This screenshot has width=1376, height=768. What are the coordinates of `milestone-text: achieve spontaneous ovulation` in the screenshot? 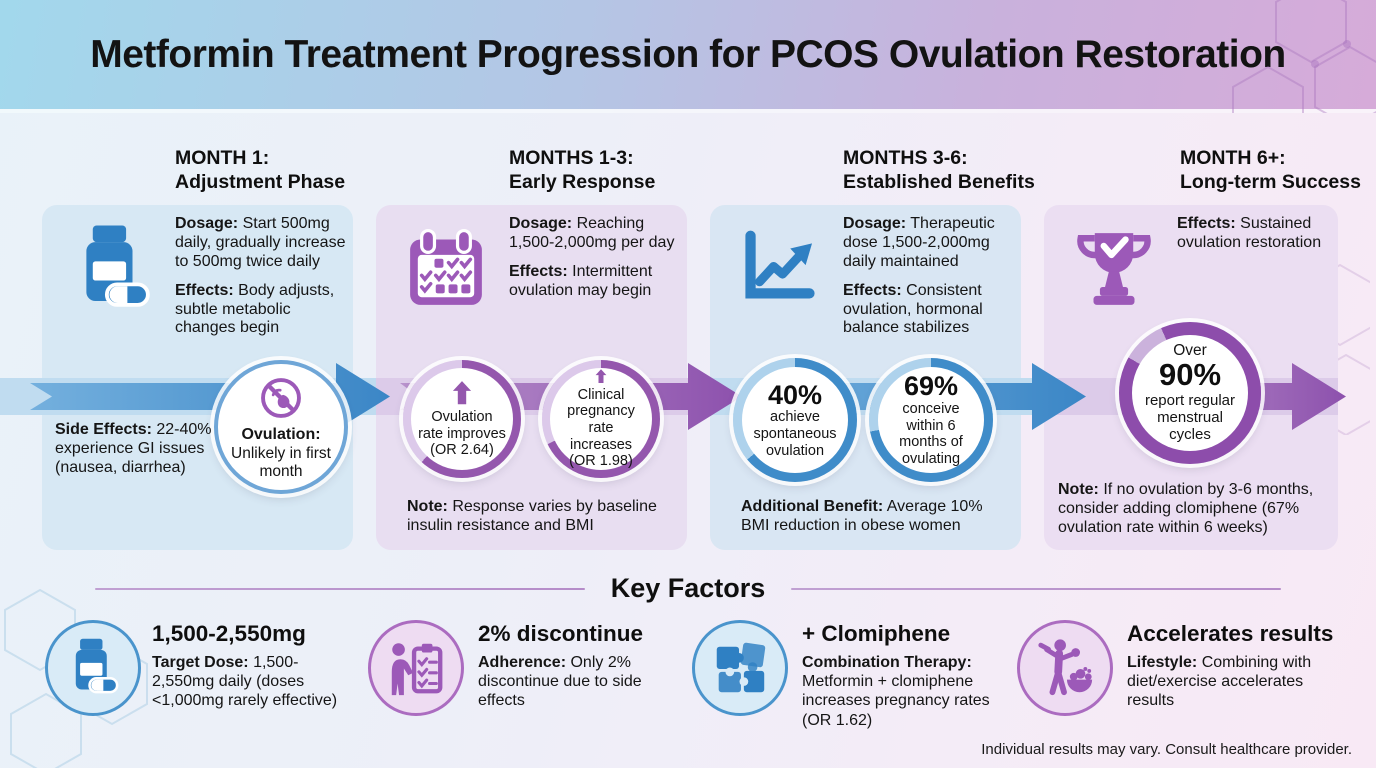 It's located at (795, 434).